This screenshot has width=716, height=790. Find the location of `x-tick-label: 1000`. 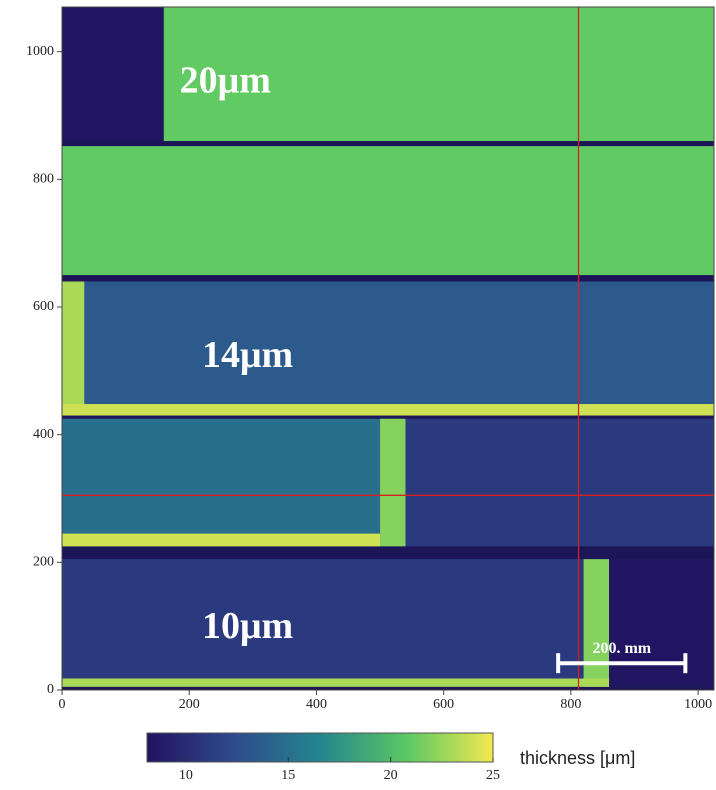

x-tick-label: 1000 is located at coordinates (698, 704).